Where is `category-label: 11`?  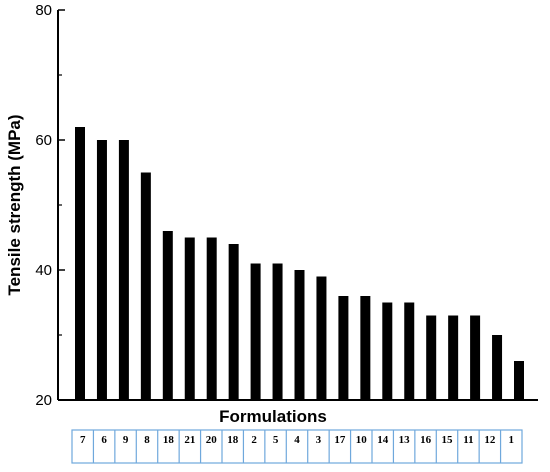
category-label: 11 is located at coordinates (468, 440).